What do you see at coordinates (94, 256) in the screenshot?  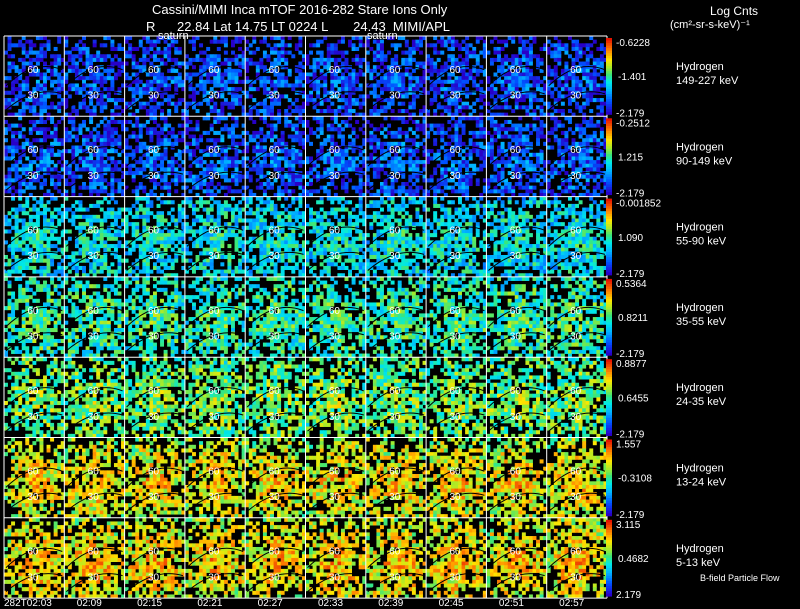 I see `latitude-label: 30` at bounding box center [94, 256].